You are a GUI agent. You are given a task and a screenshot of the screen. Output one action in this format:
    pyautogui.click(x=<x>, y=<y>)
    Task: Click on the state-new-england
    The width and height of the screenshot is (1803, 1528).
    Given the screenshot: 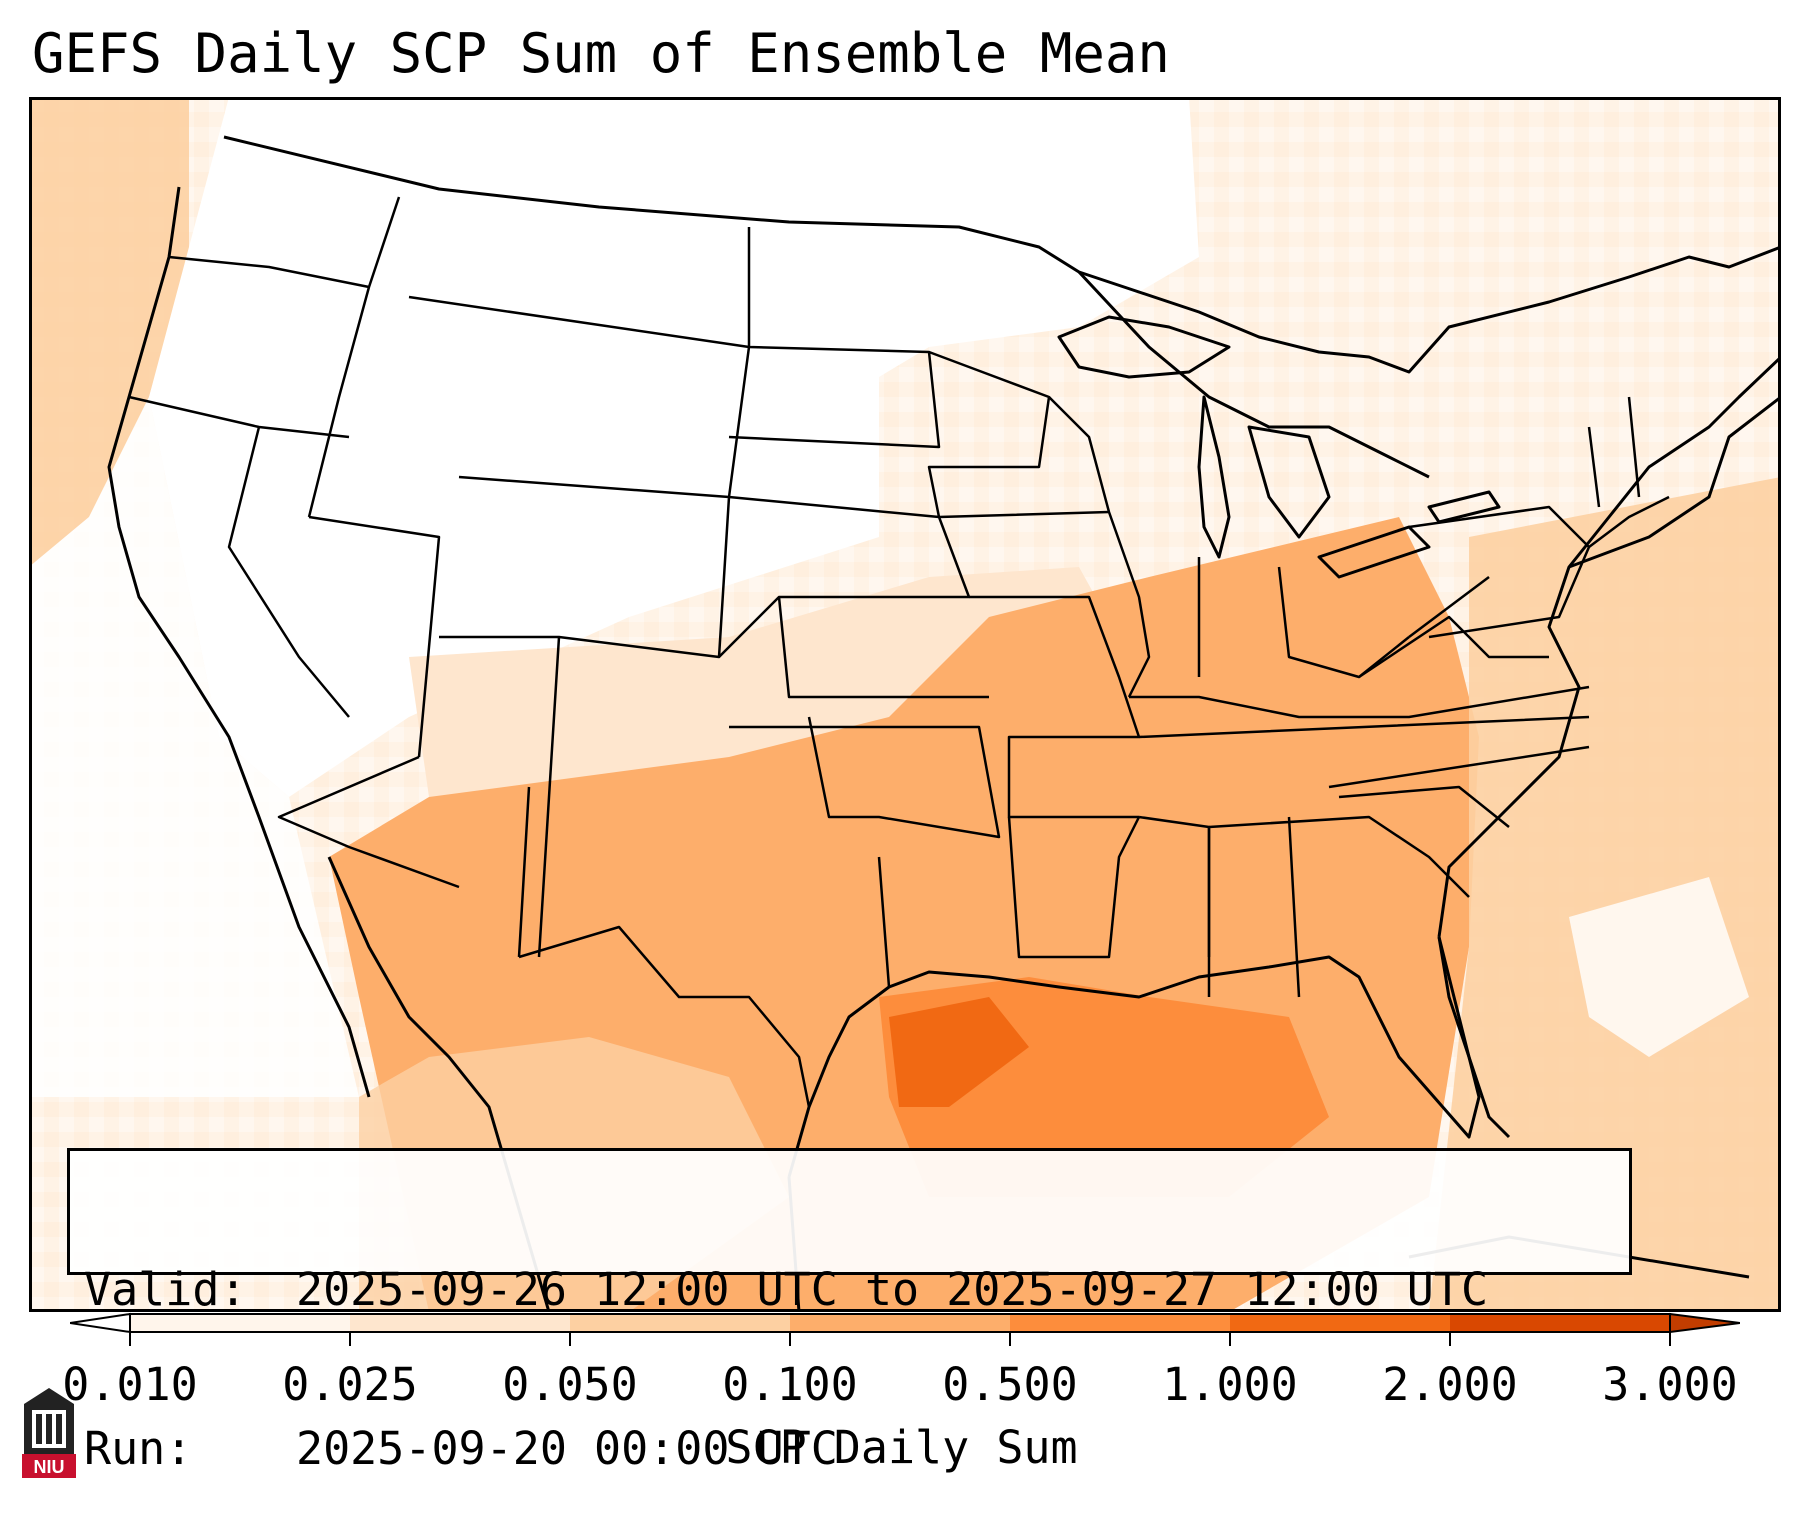 What is the action you would take?
    pyautogui.click(x=1628, y=472)
    